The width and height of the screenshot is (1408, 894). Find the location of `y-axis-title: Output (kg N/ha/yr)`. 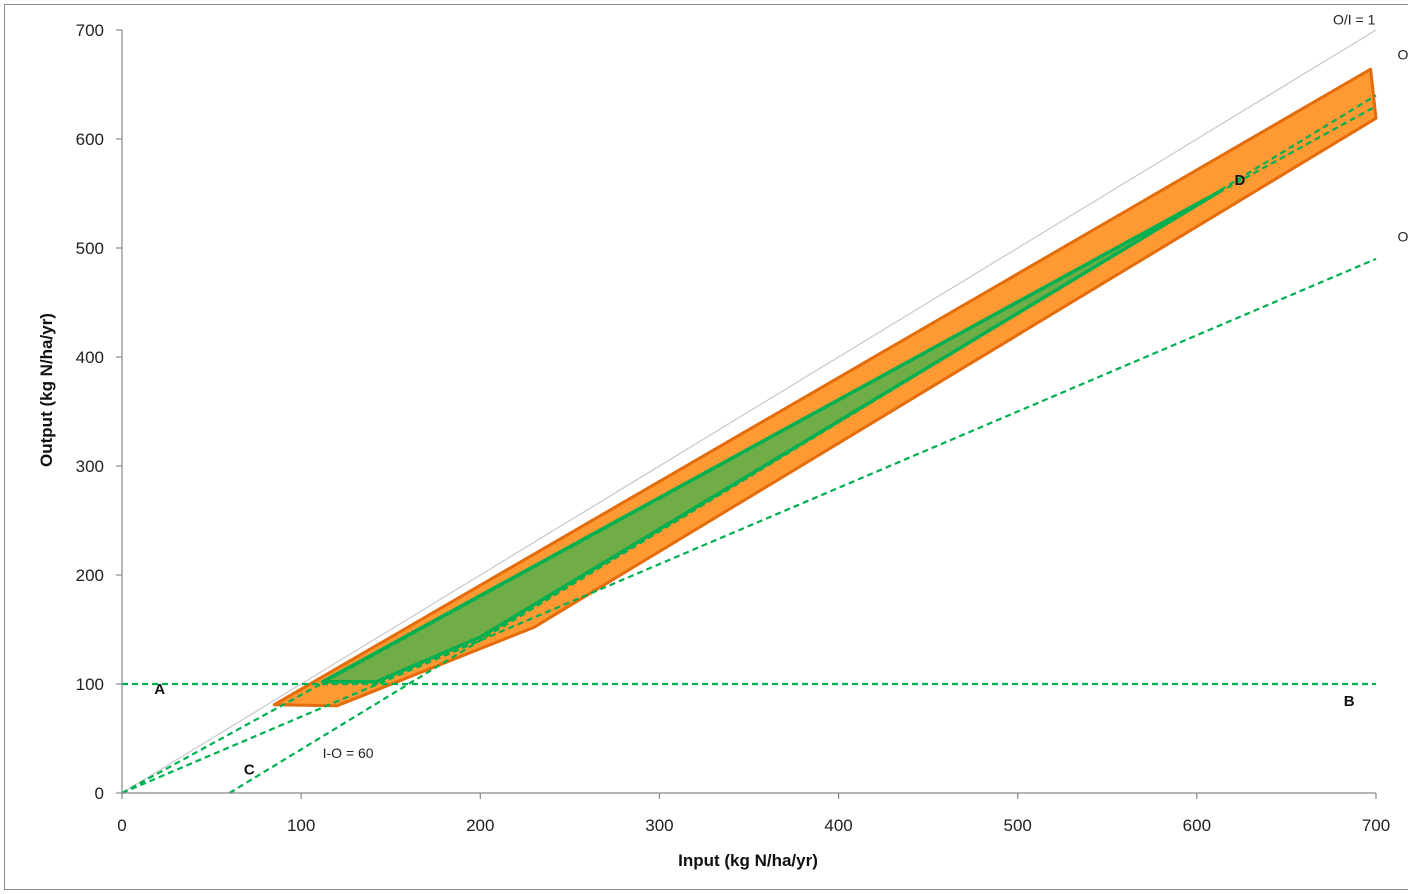

y-axis-title: Output (kg N/ha/yr) is located at coordinates (46, 390).